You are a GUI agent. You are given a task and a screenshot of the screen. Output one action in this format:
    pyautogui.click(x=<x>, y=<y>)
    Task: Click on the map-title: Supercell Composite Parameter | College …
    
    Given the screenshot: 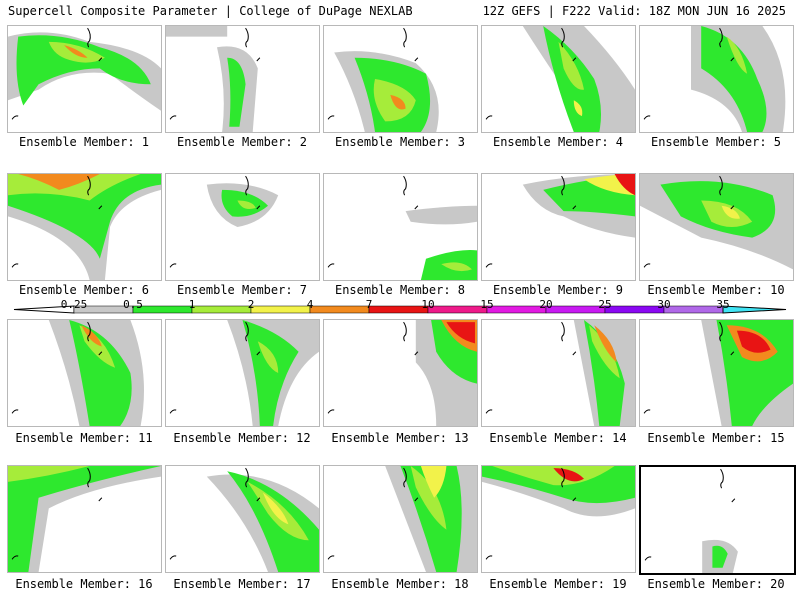 What is the action you would take?
    pyautogui.click(x=210, y=11)
    